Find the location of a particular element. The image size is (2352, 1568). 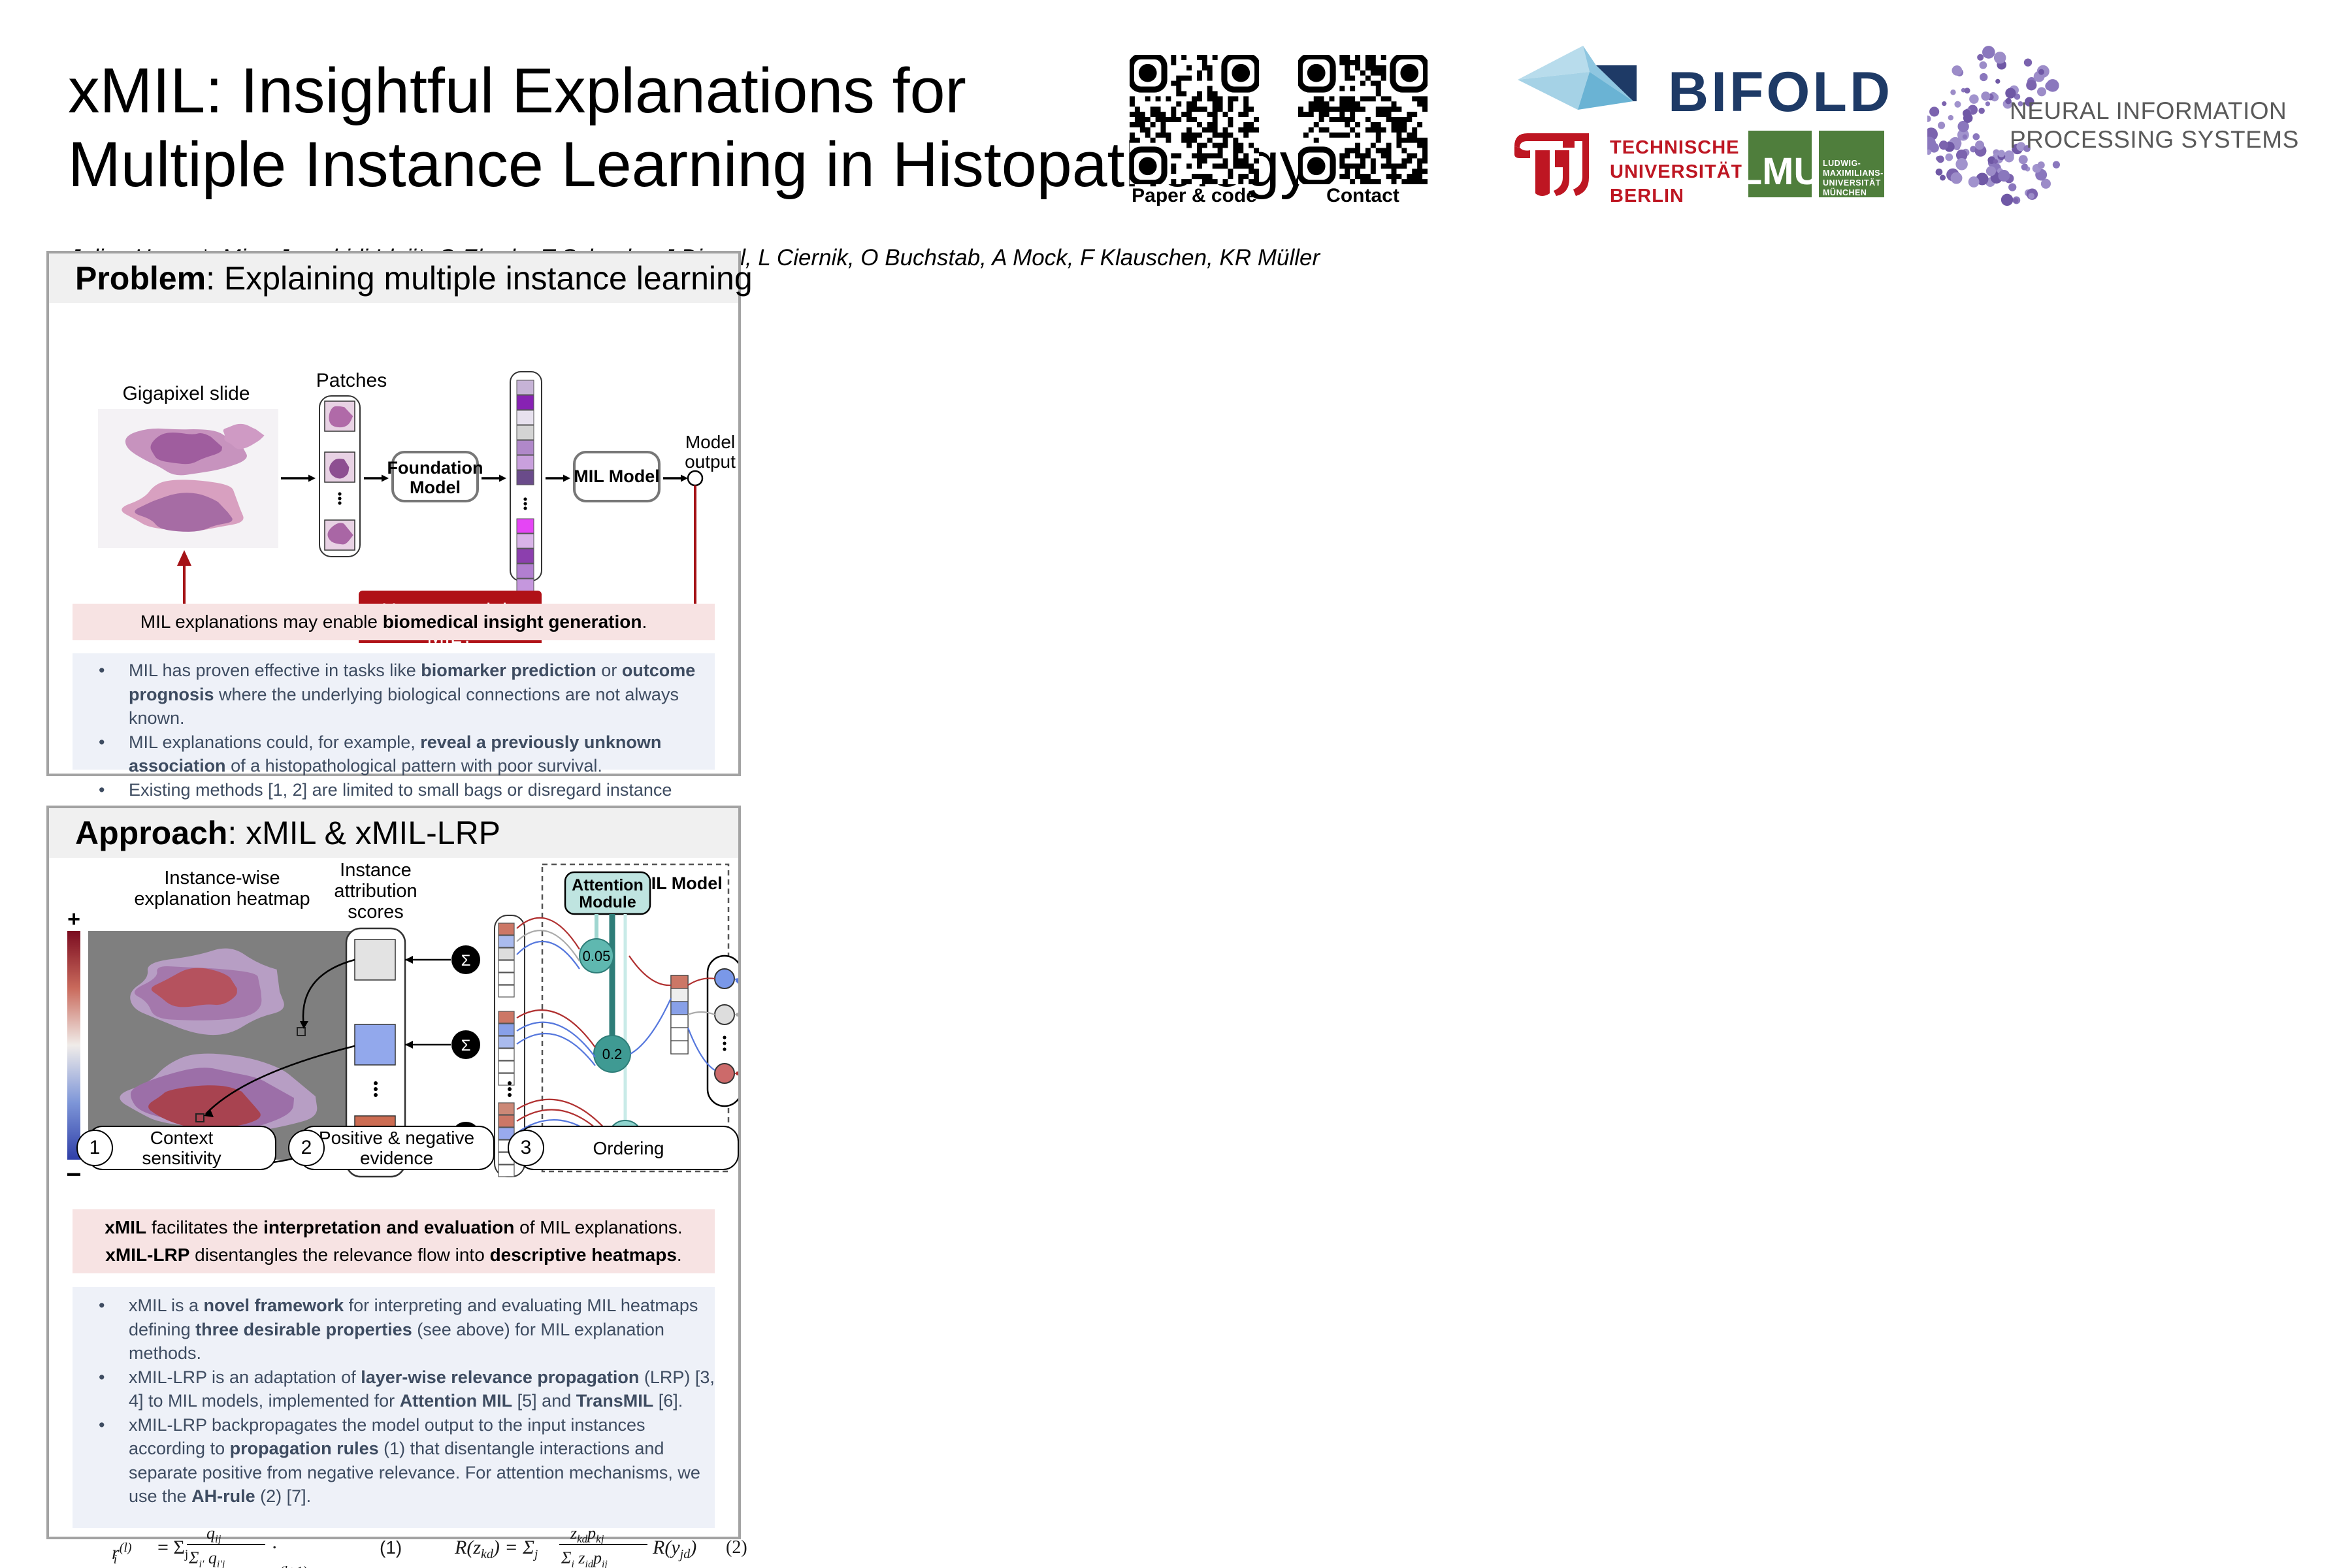

svg-text: Foundation is located at coordinates (435, 468).